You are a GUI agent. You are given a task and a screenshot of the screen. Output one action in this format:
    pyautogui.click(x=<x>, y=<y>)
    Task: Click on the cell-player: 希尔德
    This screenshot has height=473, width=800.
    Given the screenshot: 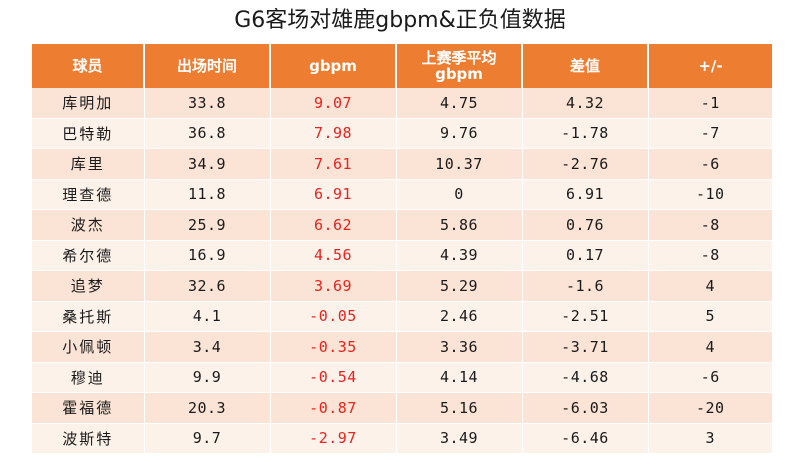 What is the action you would take?
    pyautogui.click(x=88, y=255)
    